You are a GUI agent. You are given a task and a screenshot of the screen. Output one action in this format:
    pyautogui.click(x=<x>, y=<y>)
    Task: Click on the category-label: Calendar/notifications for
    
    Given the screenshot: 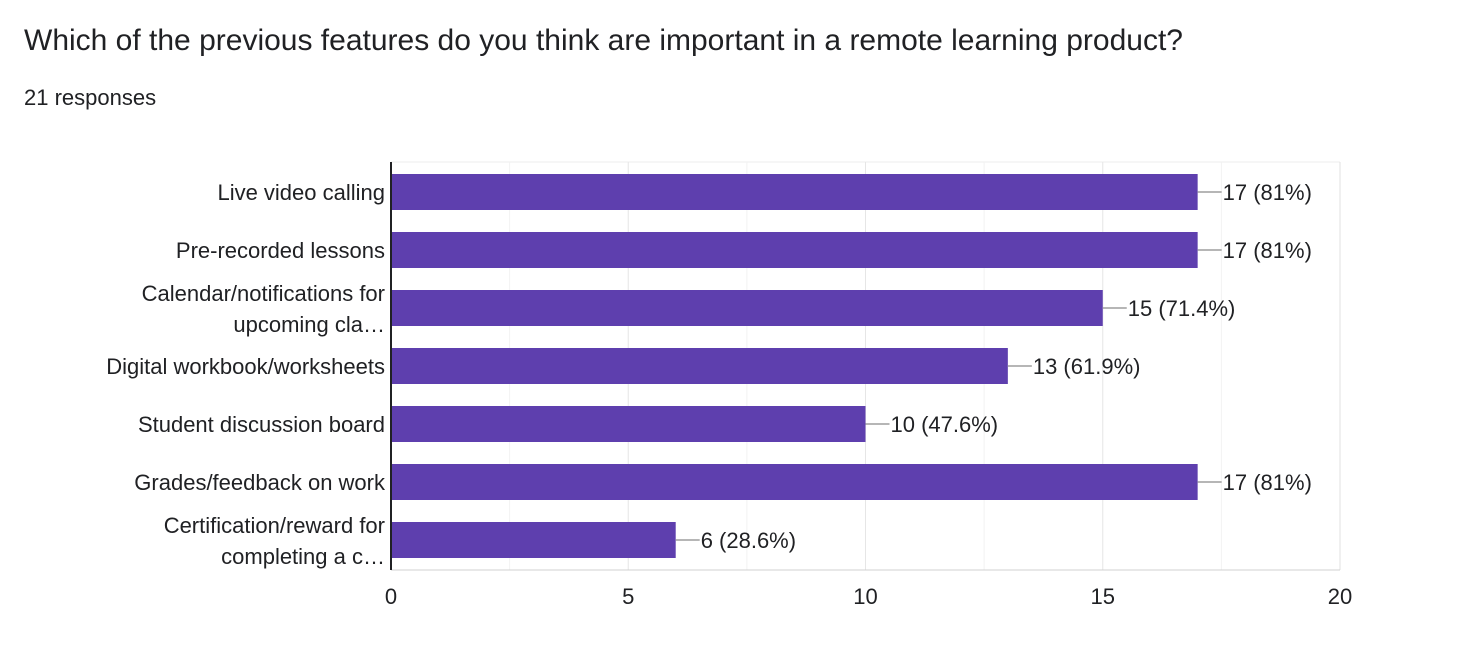 What is the action you would take?
    pyautogui.click(x=263, y=293)
    